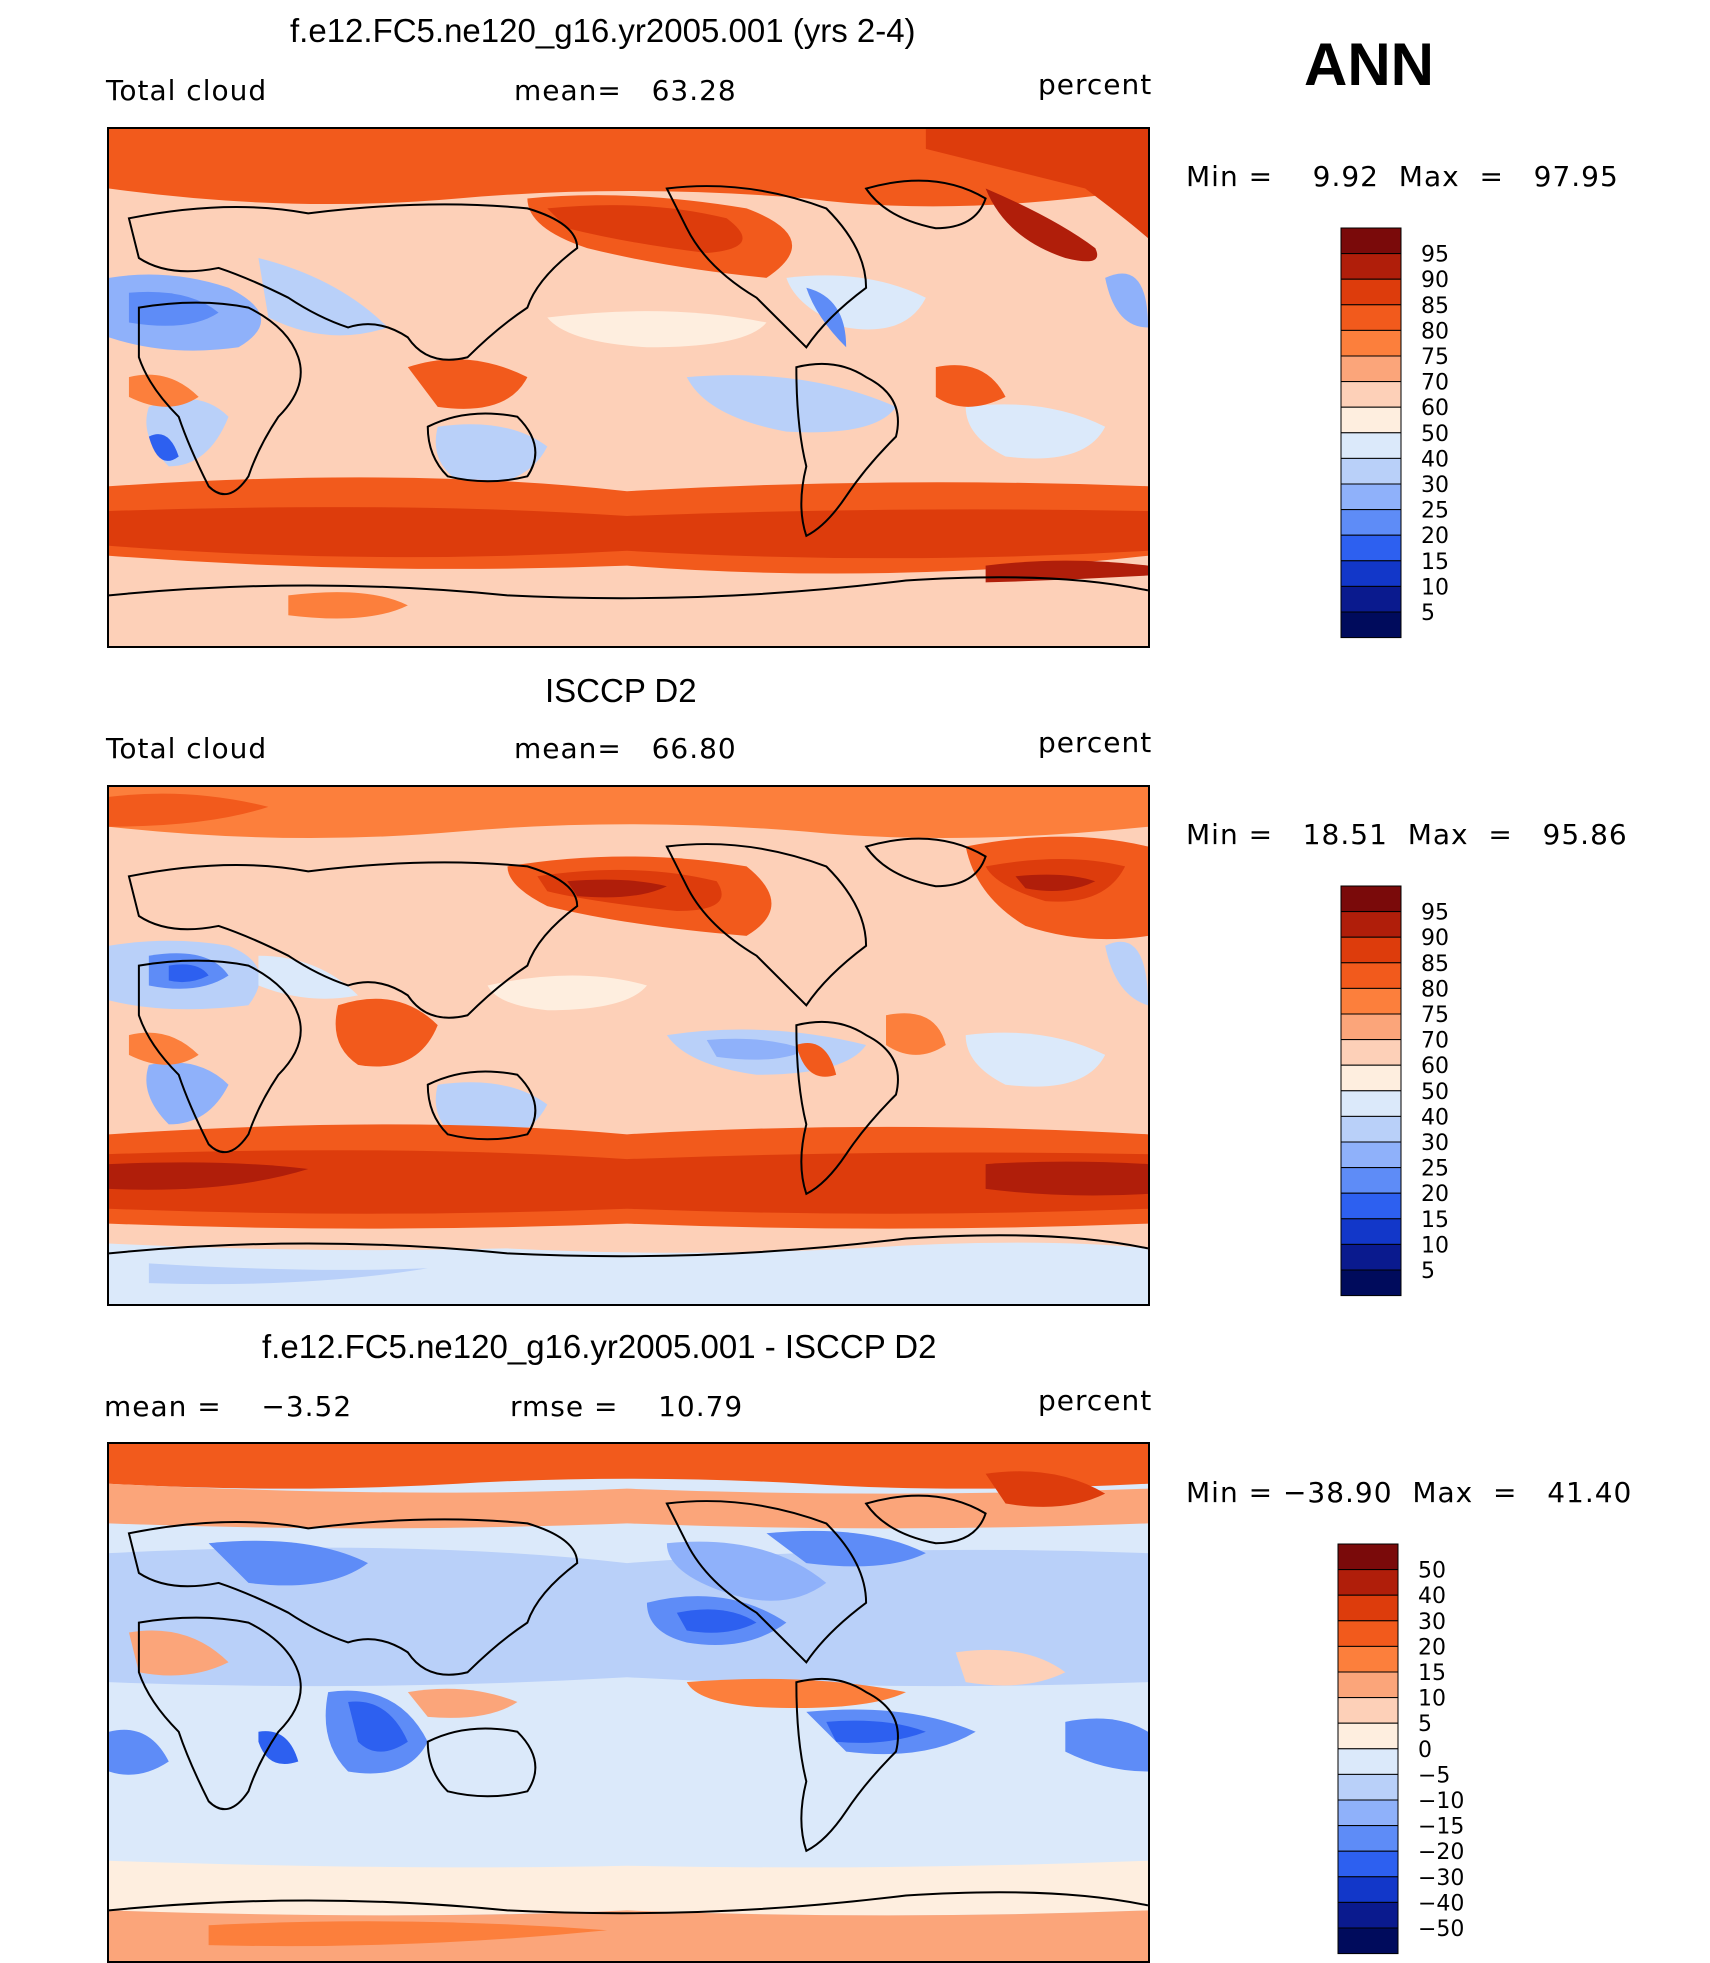  Describe the element at coordinates (1441, 1878) in the screenshot. I see `colorbar-tick-label: −30` at that location.